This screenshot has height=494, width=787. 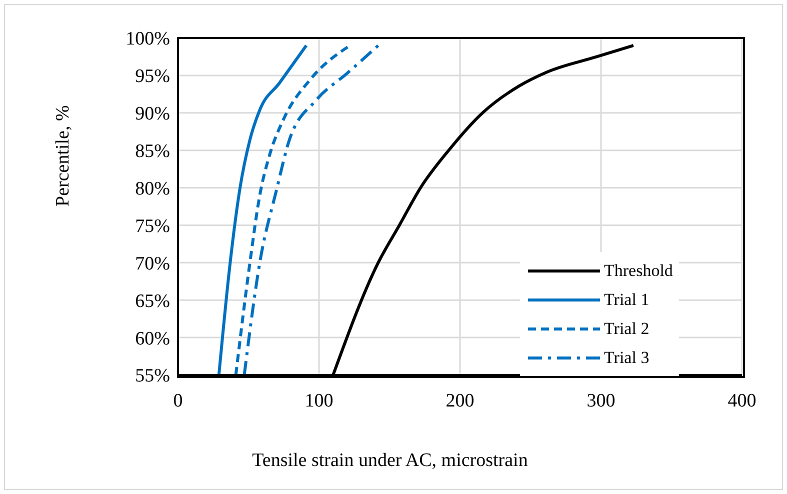 What do you see at coordinates (390, 460) in the screenshot?
I see `x-axis-title: Tensile strain under AC, microstrain` at bounding box center [390, 460].